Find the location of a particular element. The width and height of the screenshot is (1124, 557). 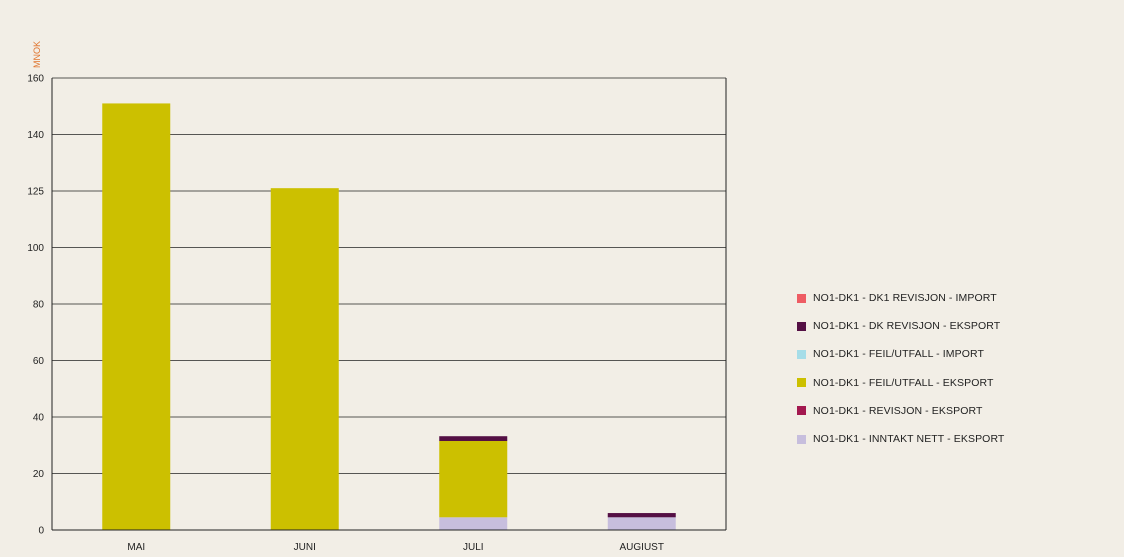

y-tick-label: 20 is located at coordinates (39, 474).